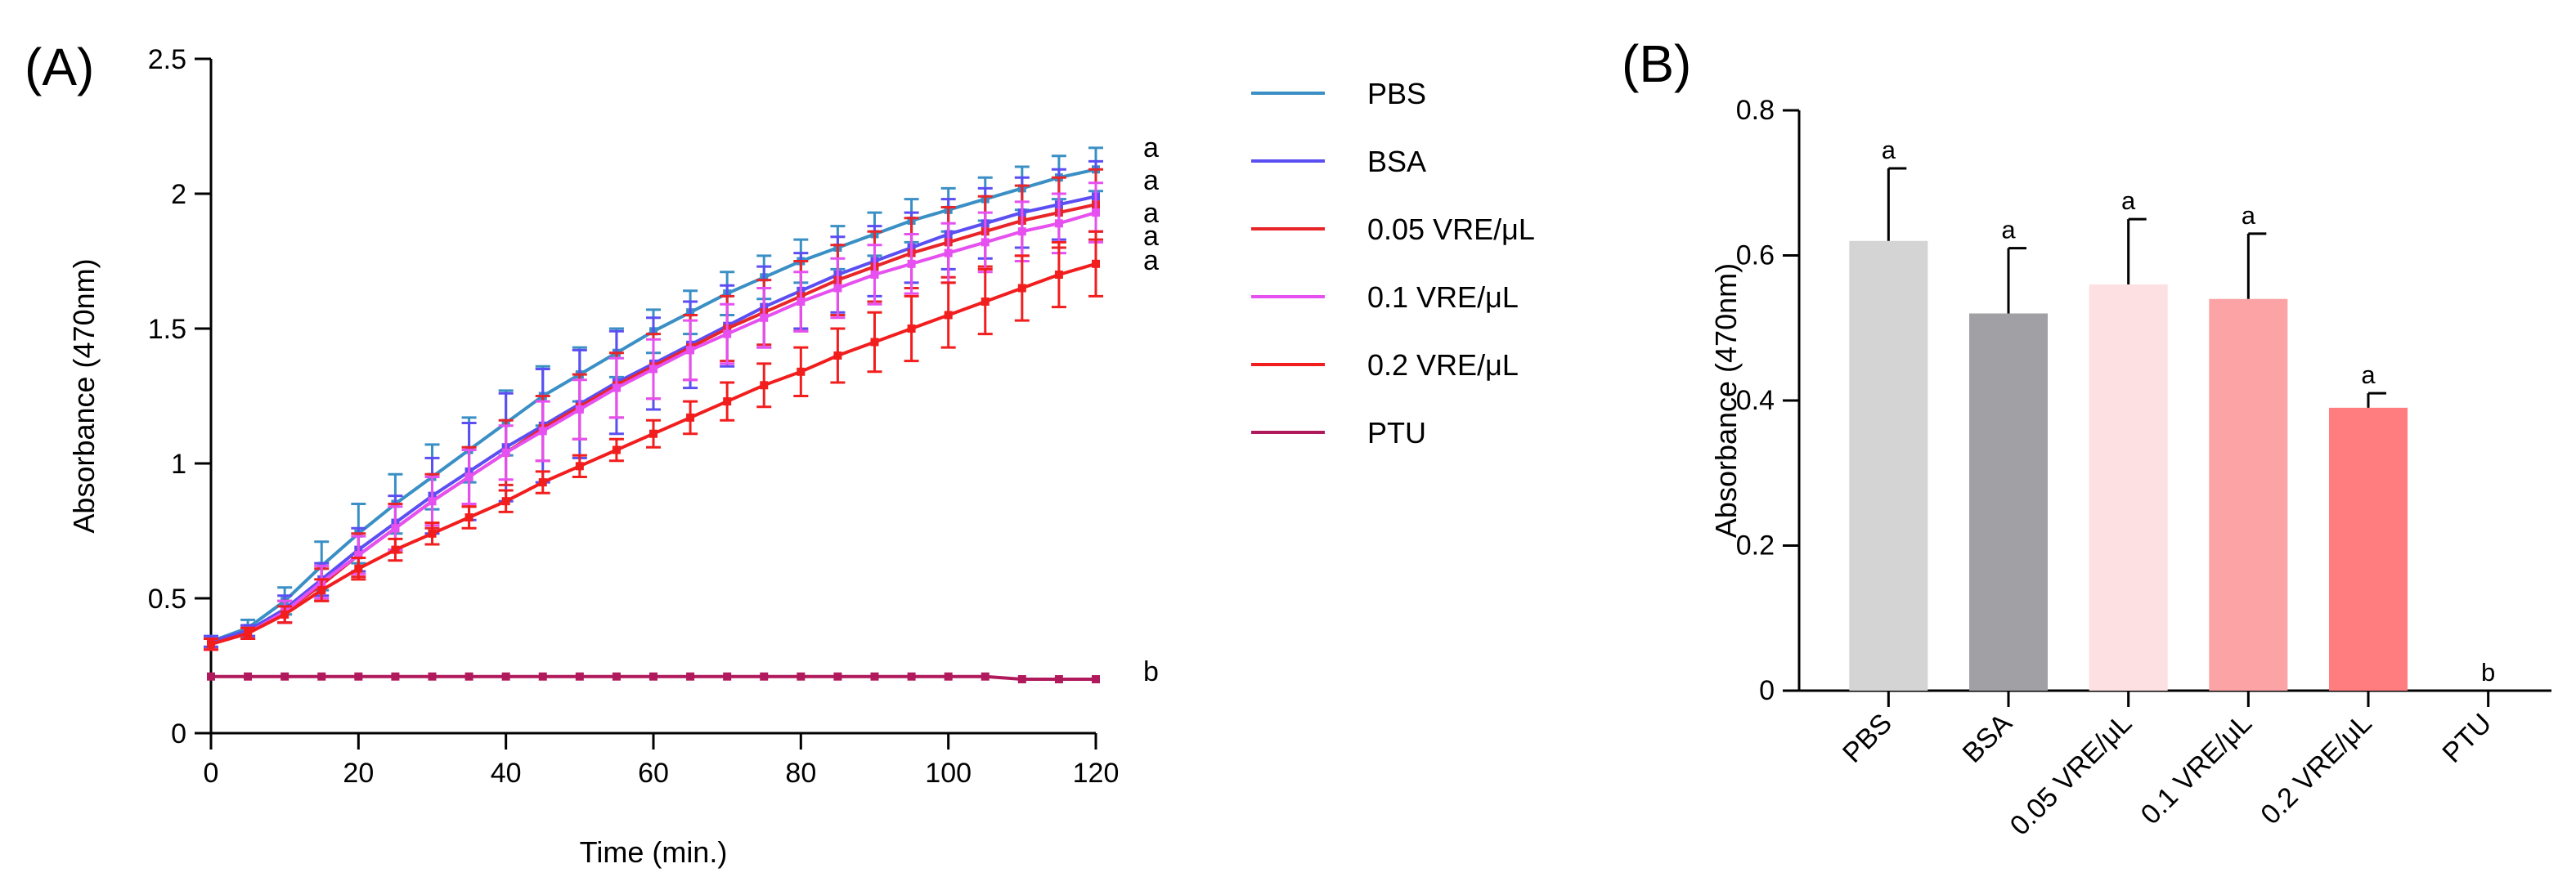  Describe the element at coordinates (1385, 365) in the screenshot. I see `legend-item: 0.2 VRE/μL` at that location.